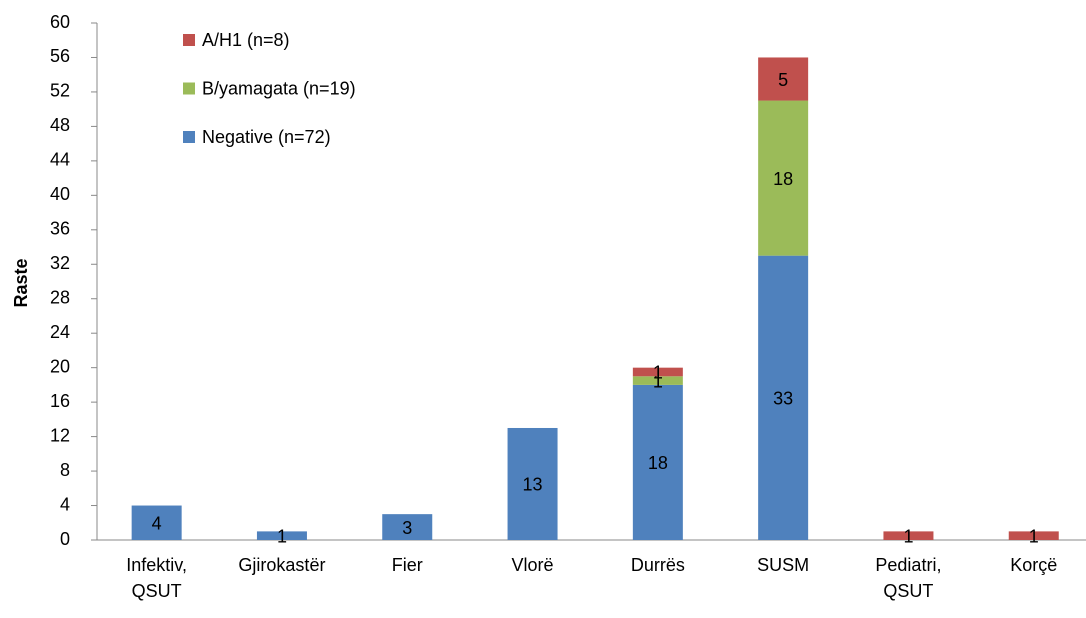 This screenshot has height=618, width=1086. I want to click on y-tick-label: 40, so click(60, 194).